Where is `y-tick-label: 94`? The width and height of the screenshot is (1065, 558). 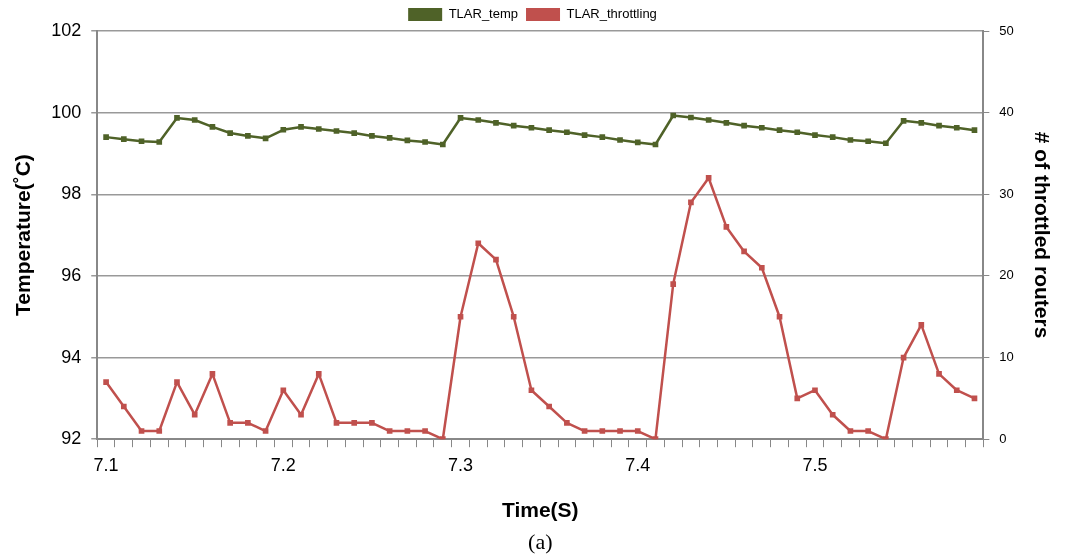 y-tick-label: 94 is located at coordinates (71, 356).